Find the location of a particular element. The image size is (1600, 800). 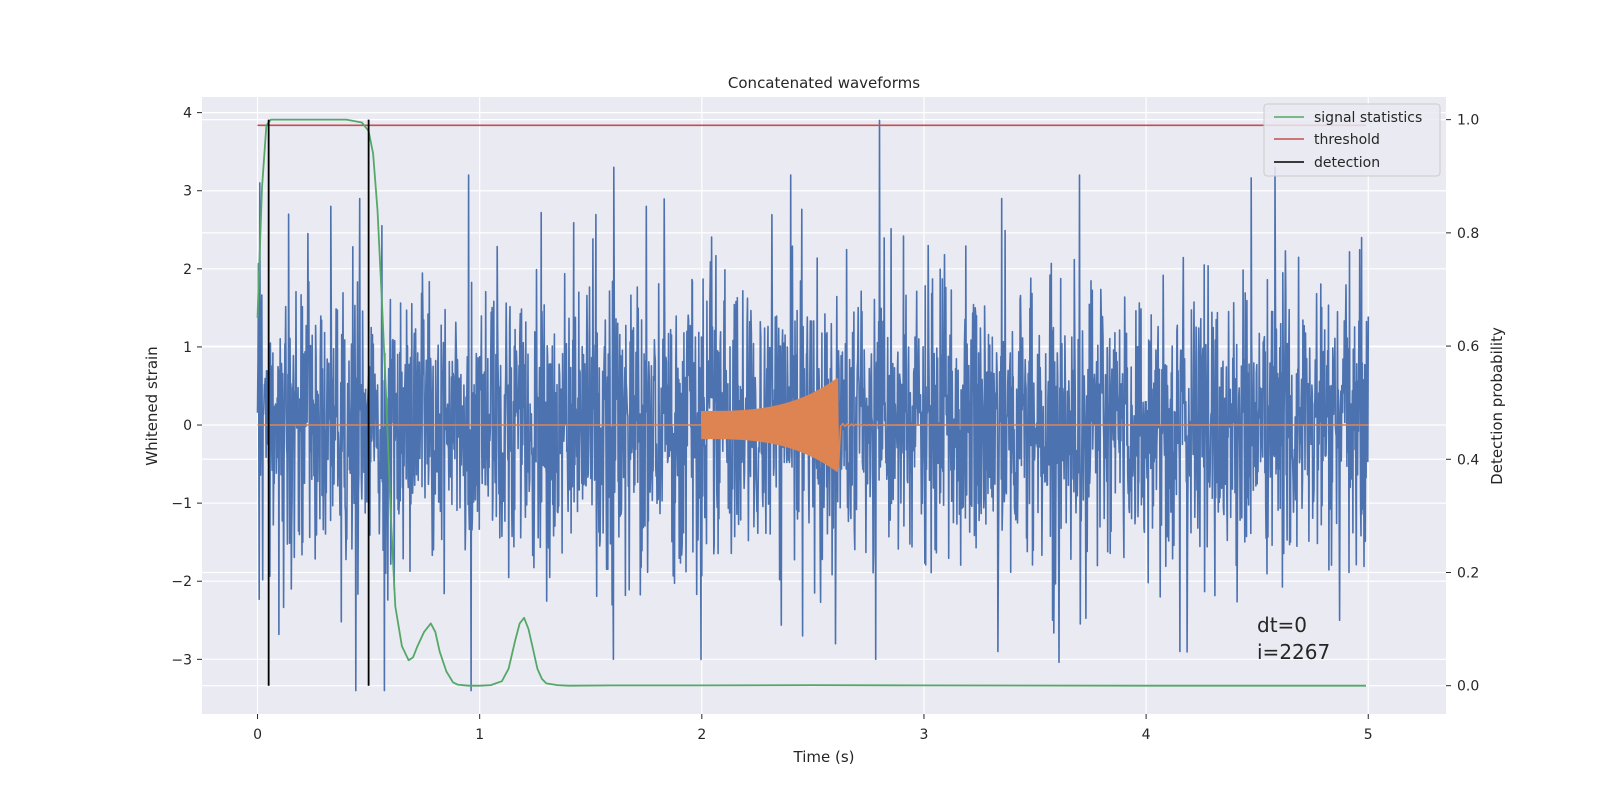

y-right-tick-label: 0.0 is located at coordinates (1468, 687).